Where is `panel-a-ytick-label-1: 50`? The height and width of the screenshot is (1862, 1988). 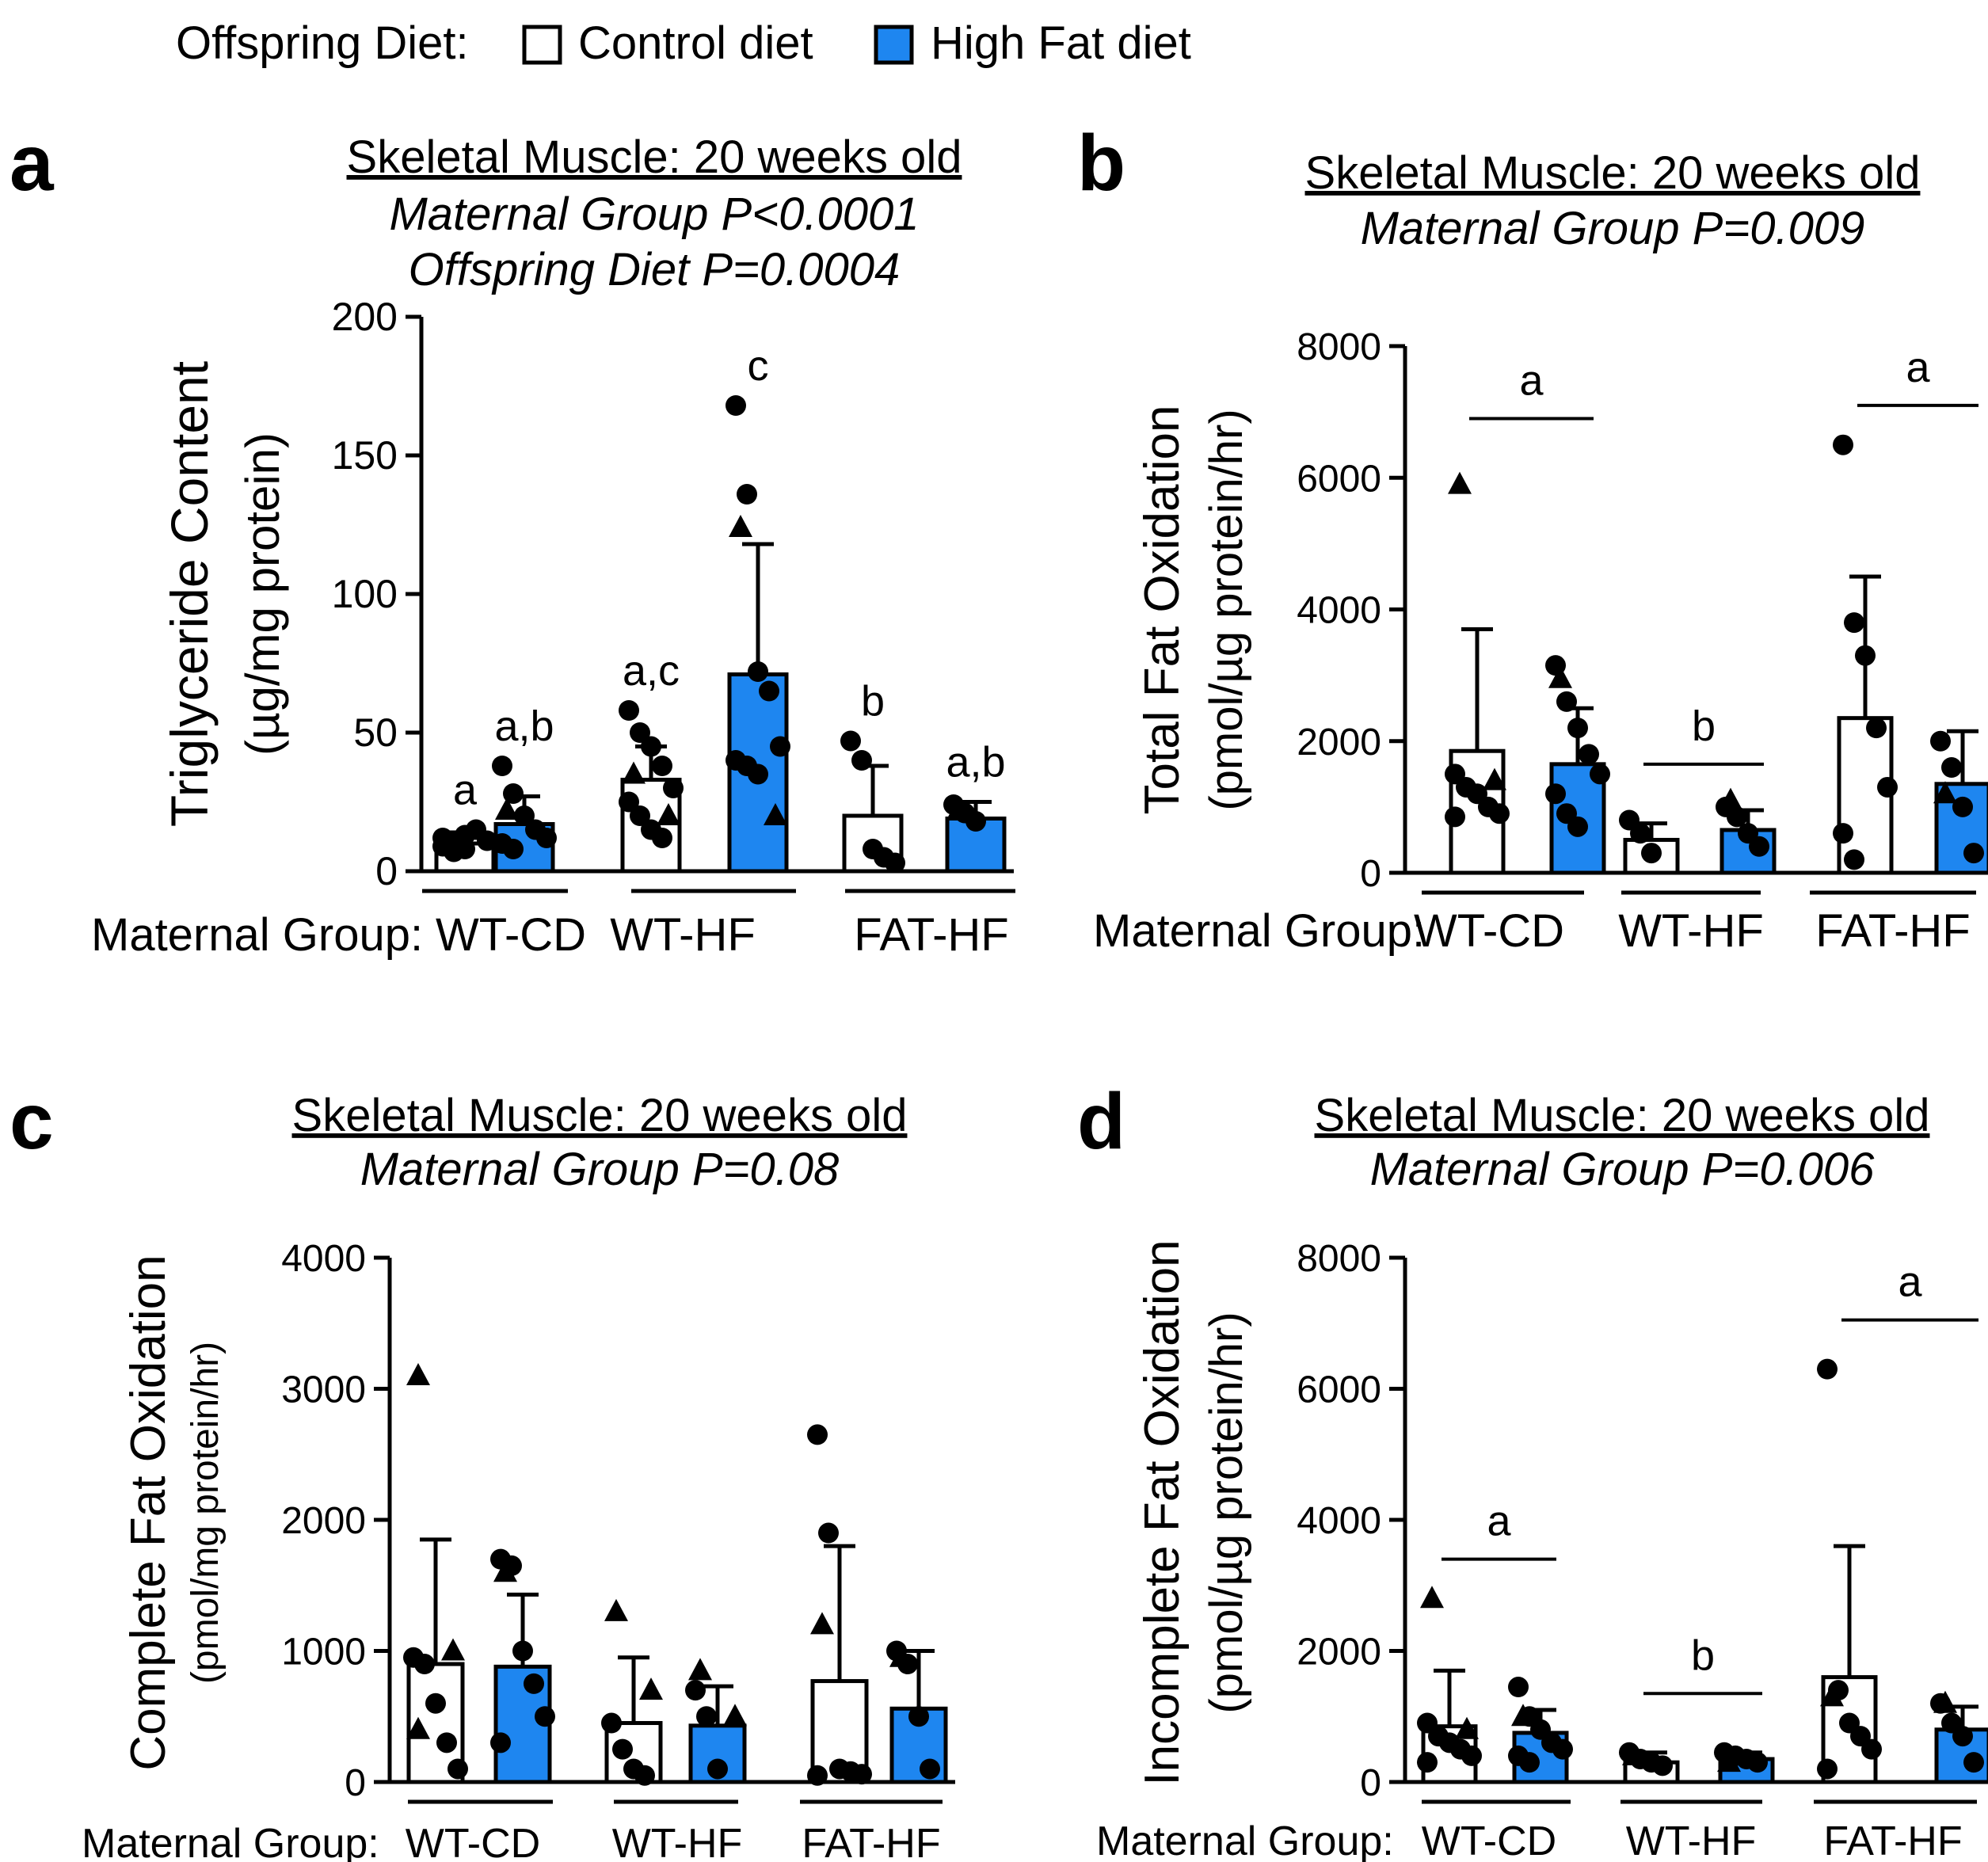
panel-a-ytick-label-1: 50 is located at coordinates (375, 732).